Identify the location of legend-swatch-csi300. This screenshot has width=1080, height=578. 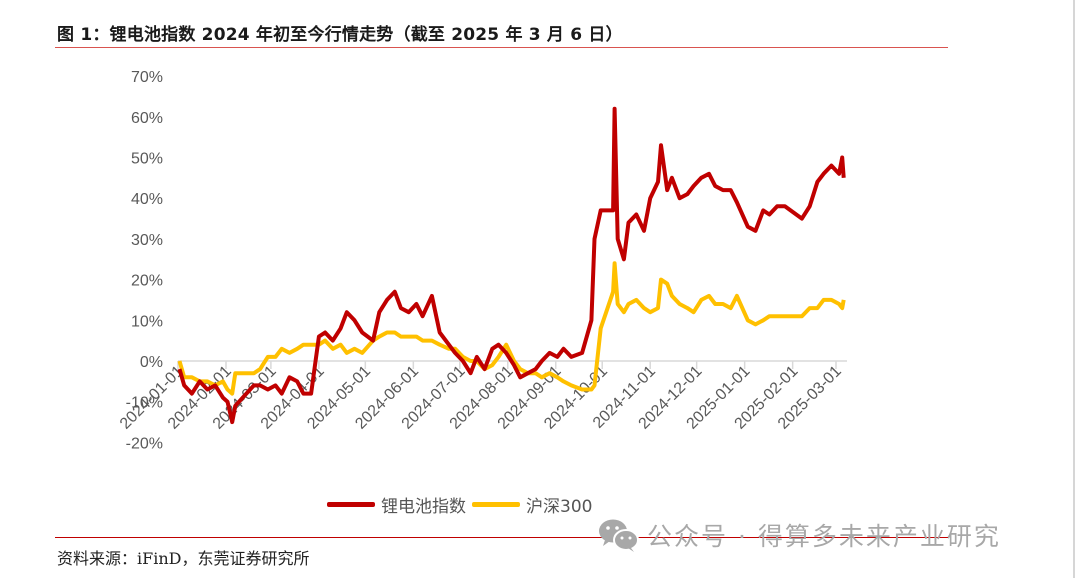
(496, 504).